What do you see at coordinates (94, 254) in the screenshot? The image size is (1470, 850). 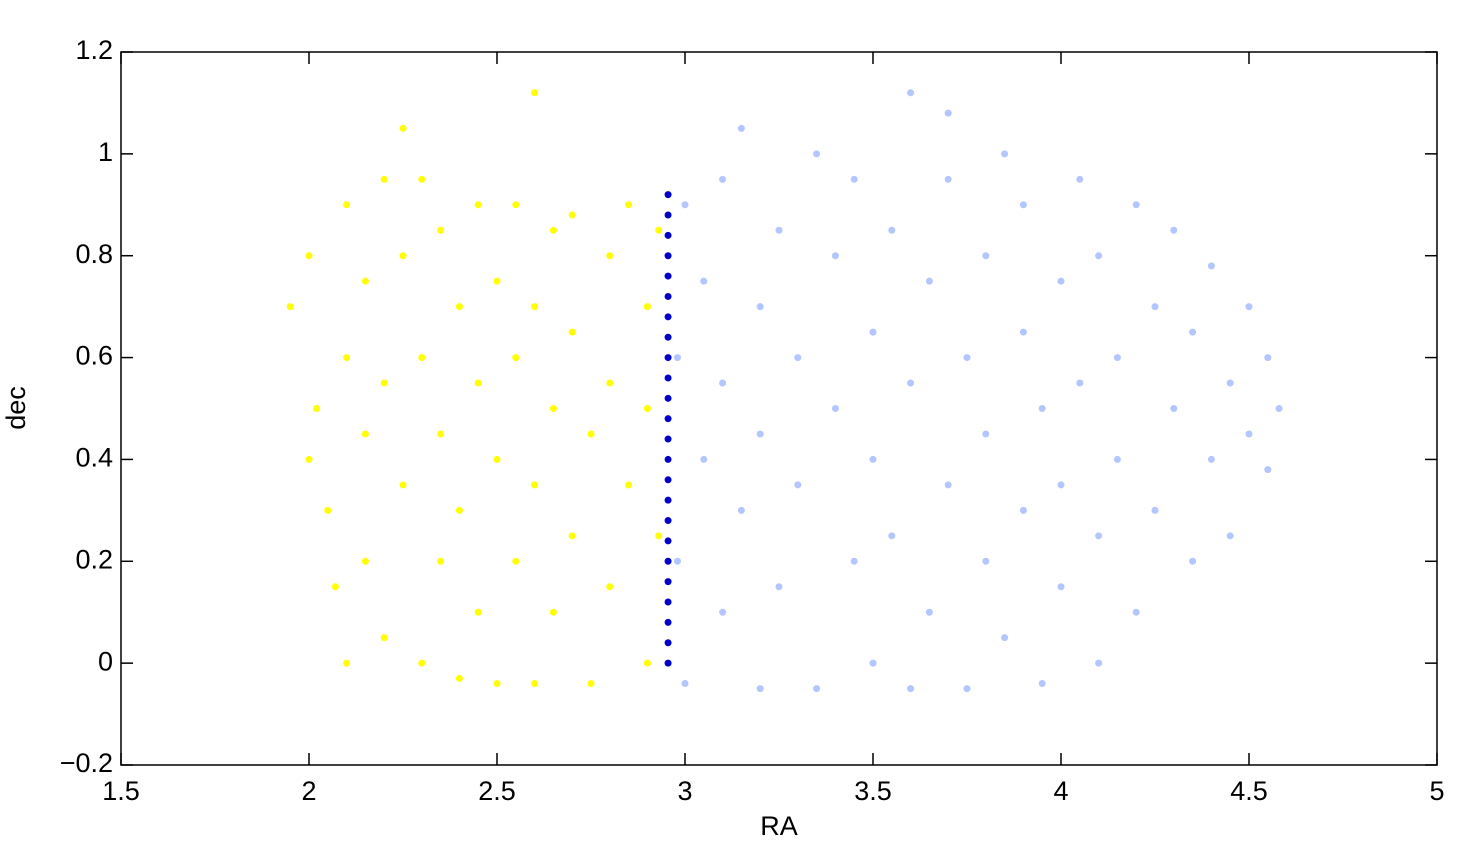 I see `y-tick-label: 0.8` at bounding box center [94, 254].